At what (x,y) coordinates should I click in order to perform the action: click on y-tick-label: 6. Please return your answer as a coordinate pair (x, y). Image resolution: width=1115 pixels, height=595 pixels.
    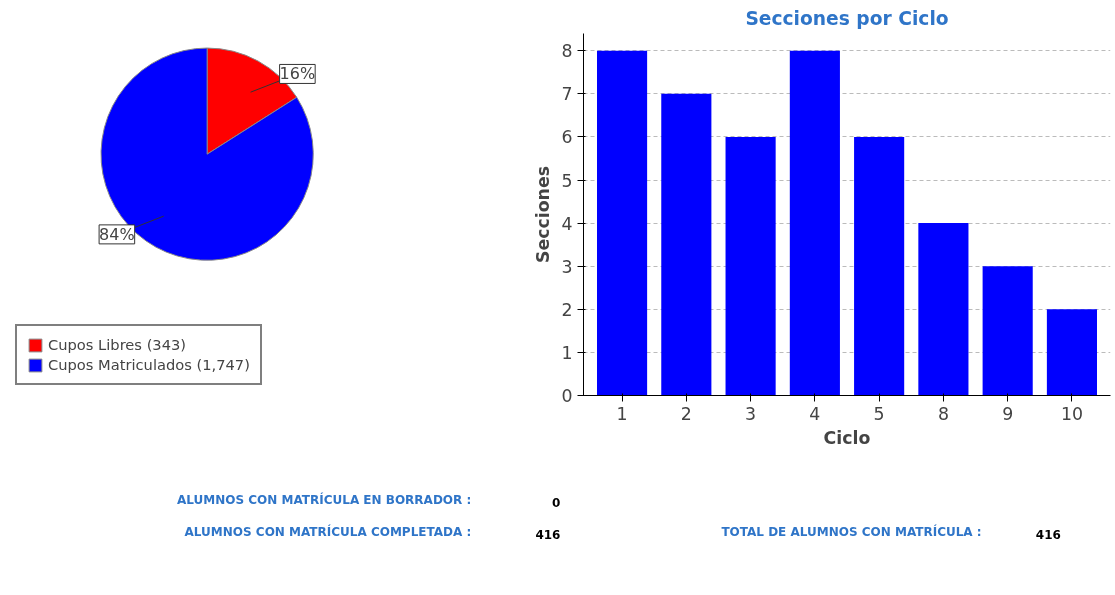
    Looking at the image, I should click on (567, 137).